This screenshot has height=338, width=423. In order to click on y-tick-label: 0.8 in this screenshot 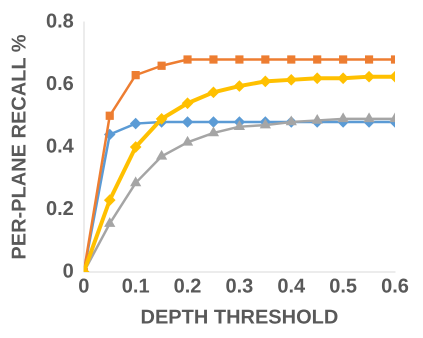, I will do `click(60, 21)`.